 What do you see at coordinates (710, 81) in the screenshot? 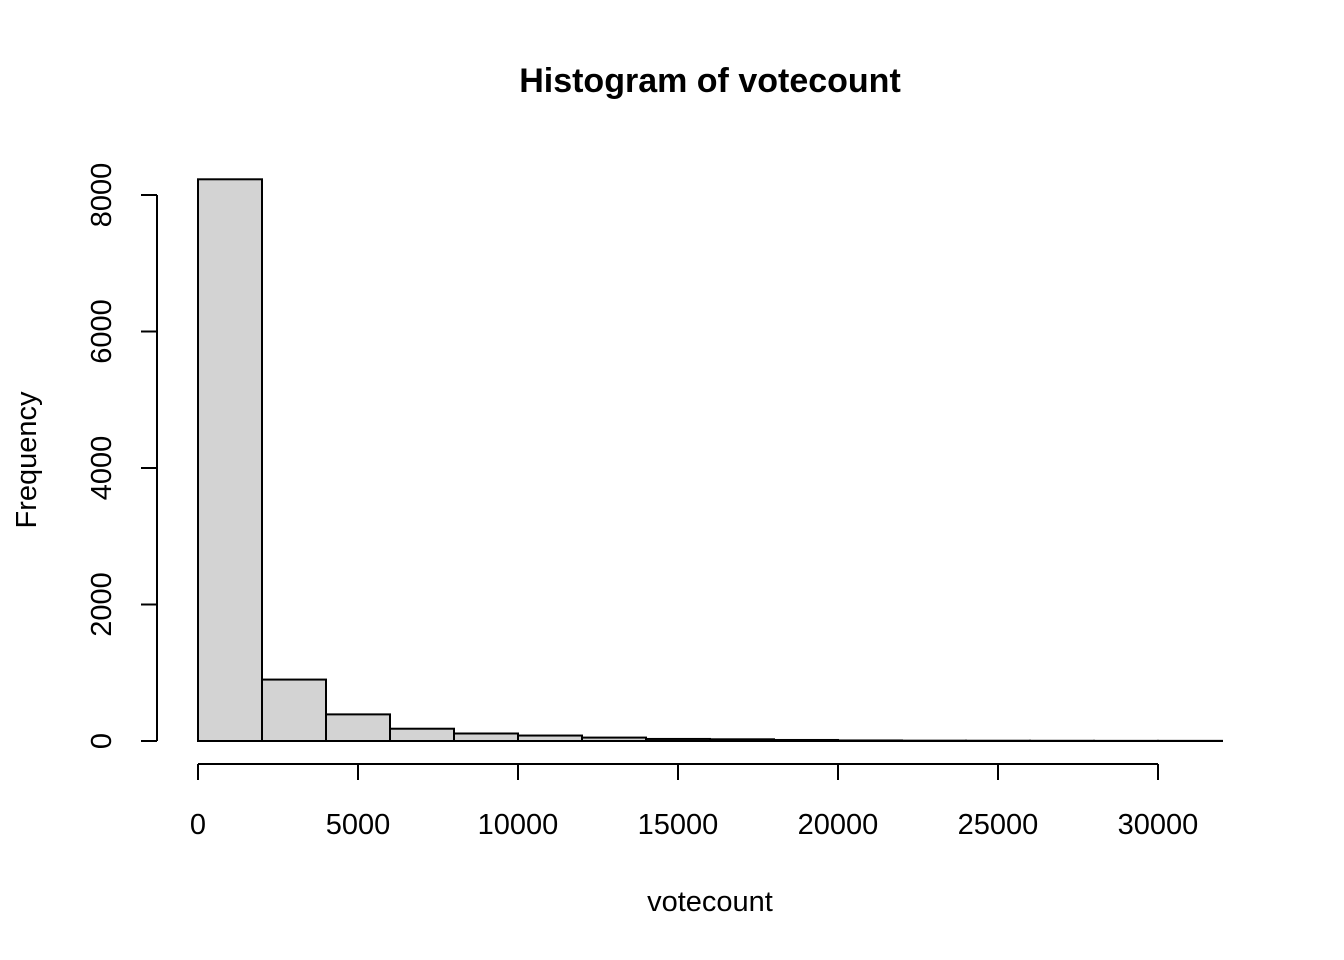
I see `chart-title: Histogram of votecount` at bounding box center [710, 81].